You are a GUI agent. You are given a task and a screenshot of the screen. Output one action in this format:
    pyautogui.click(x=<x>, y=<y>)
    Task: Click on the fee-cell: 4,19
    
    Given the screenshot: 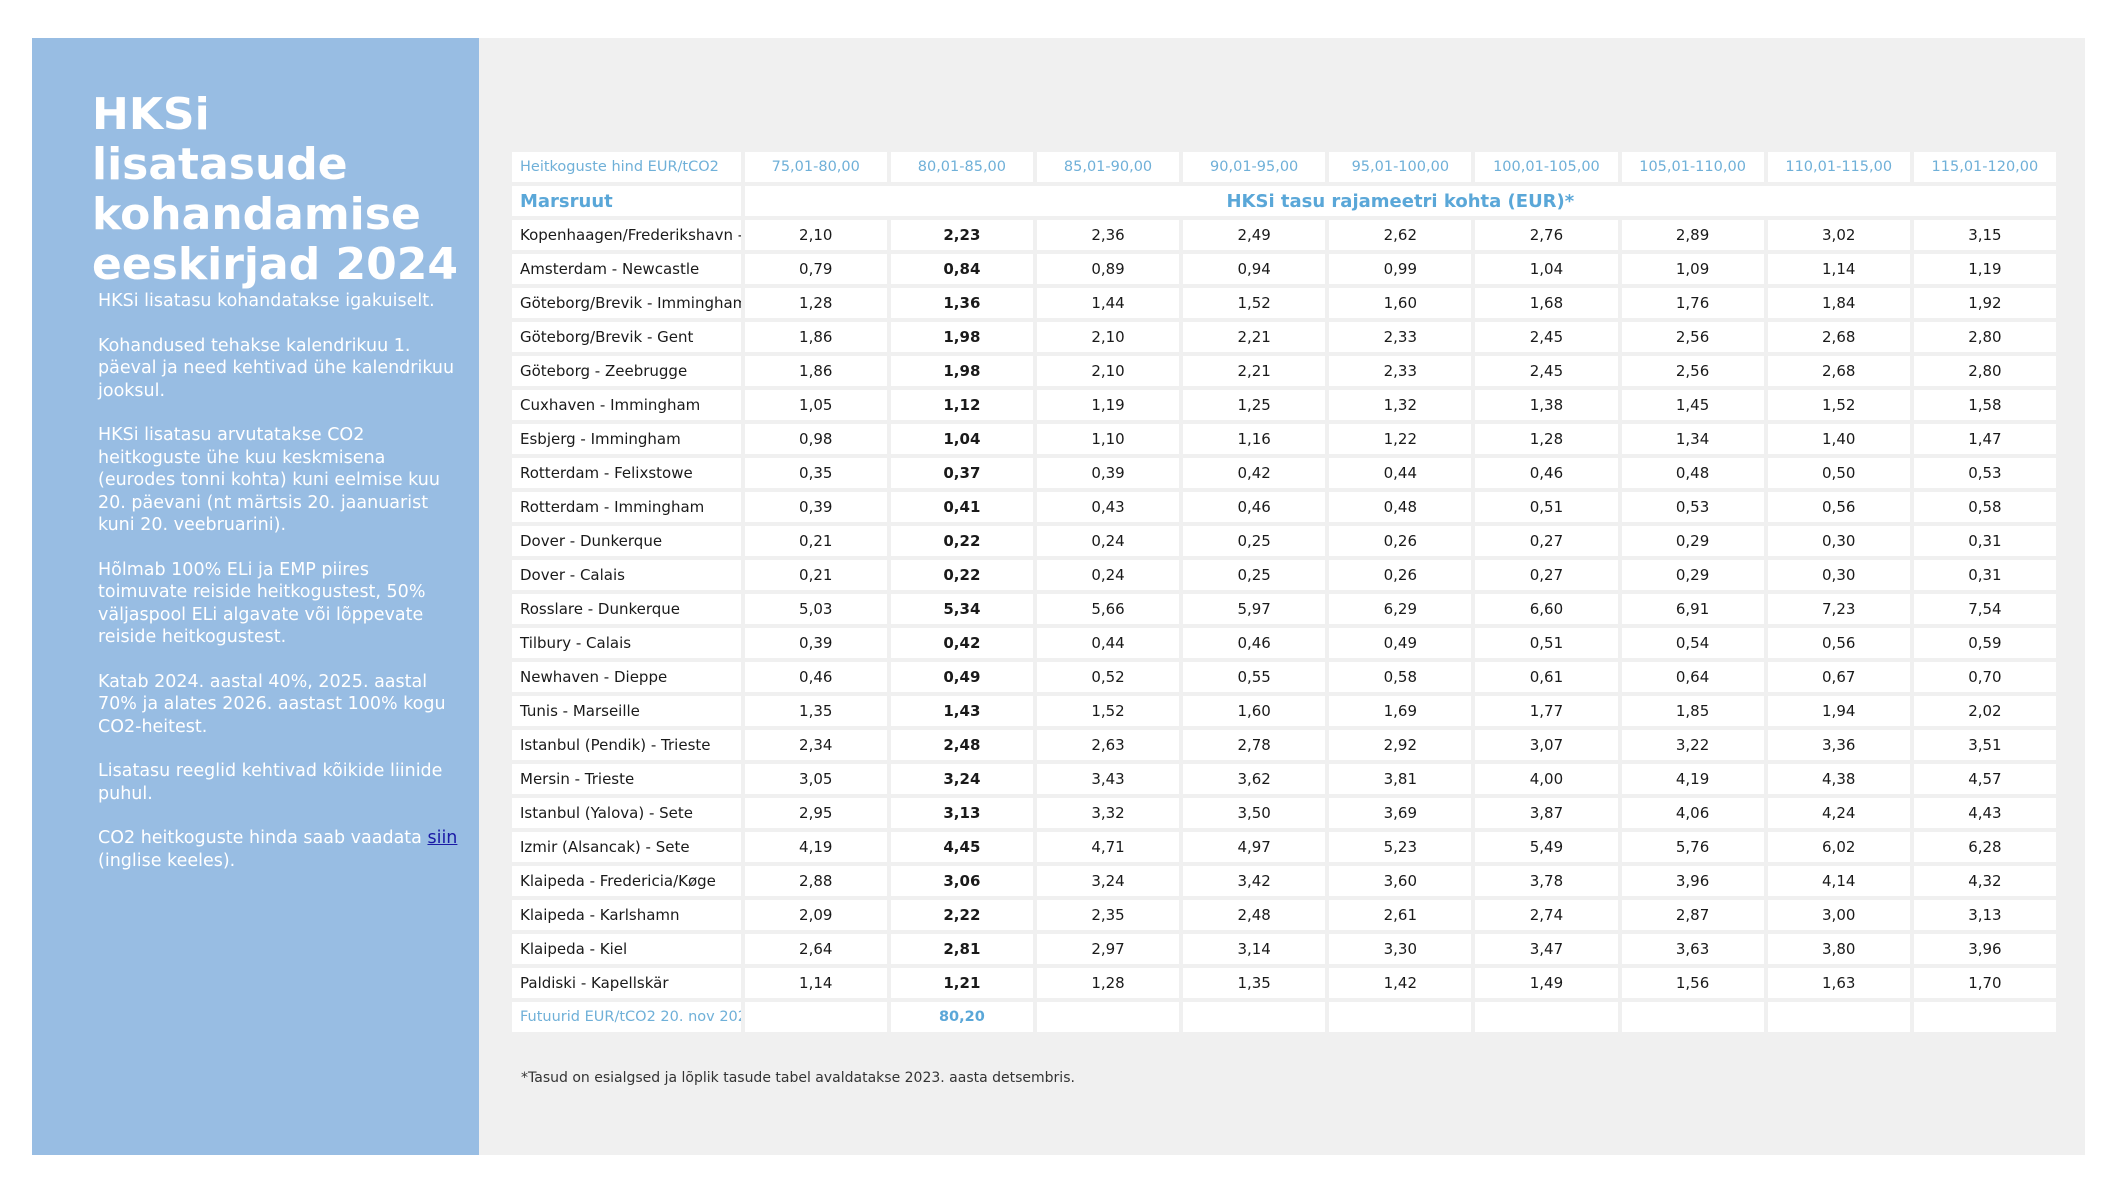 What is the action you would take?
    pyautogui.click(x=815, y=847)
    